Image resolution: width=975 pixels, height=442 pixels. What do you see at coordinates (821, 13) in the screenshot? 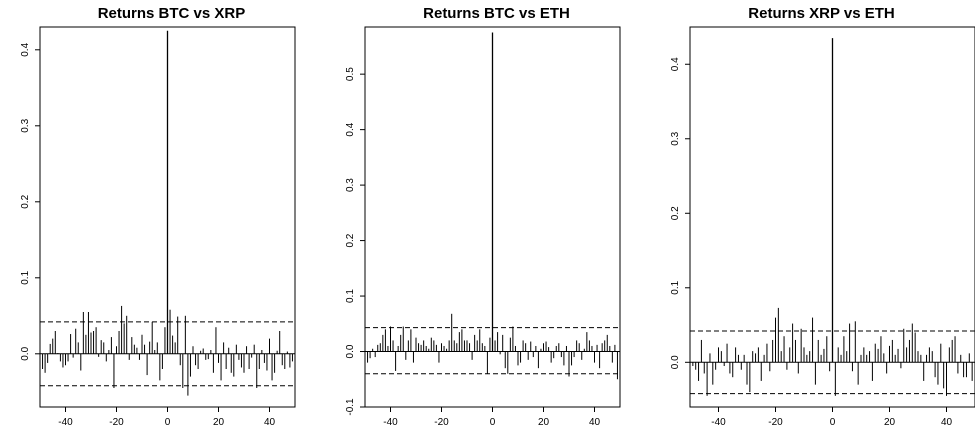
I see `chart-title: Returns XRP vs ETH` at bounding box center [821, 13].